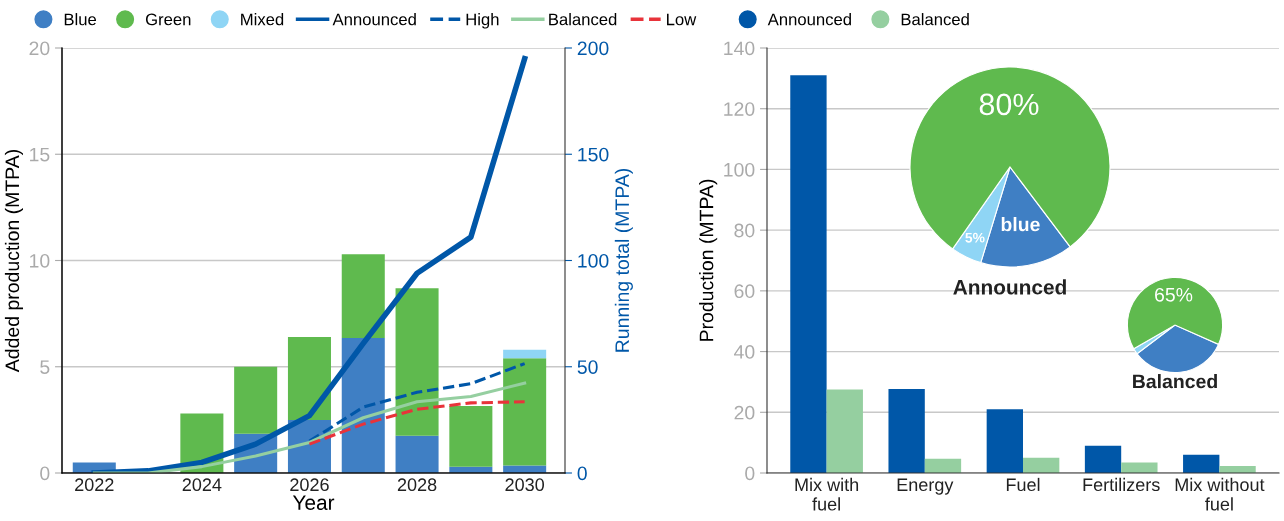 The image size is (1284, 521). I want to click on y-tick-label: 15, so click(40, 154).